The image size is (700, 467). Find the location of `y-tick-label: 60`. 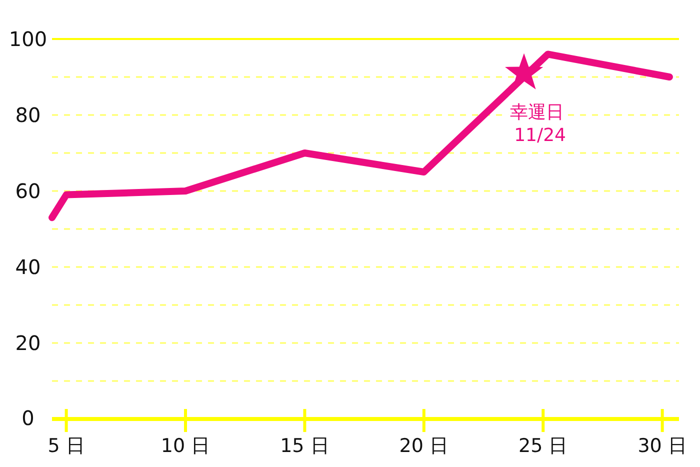

y-tick-label: 60 is located at coordinates (28, 191).